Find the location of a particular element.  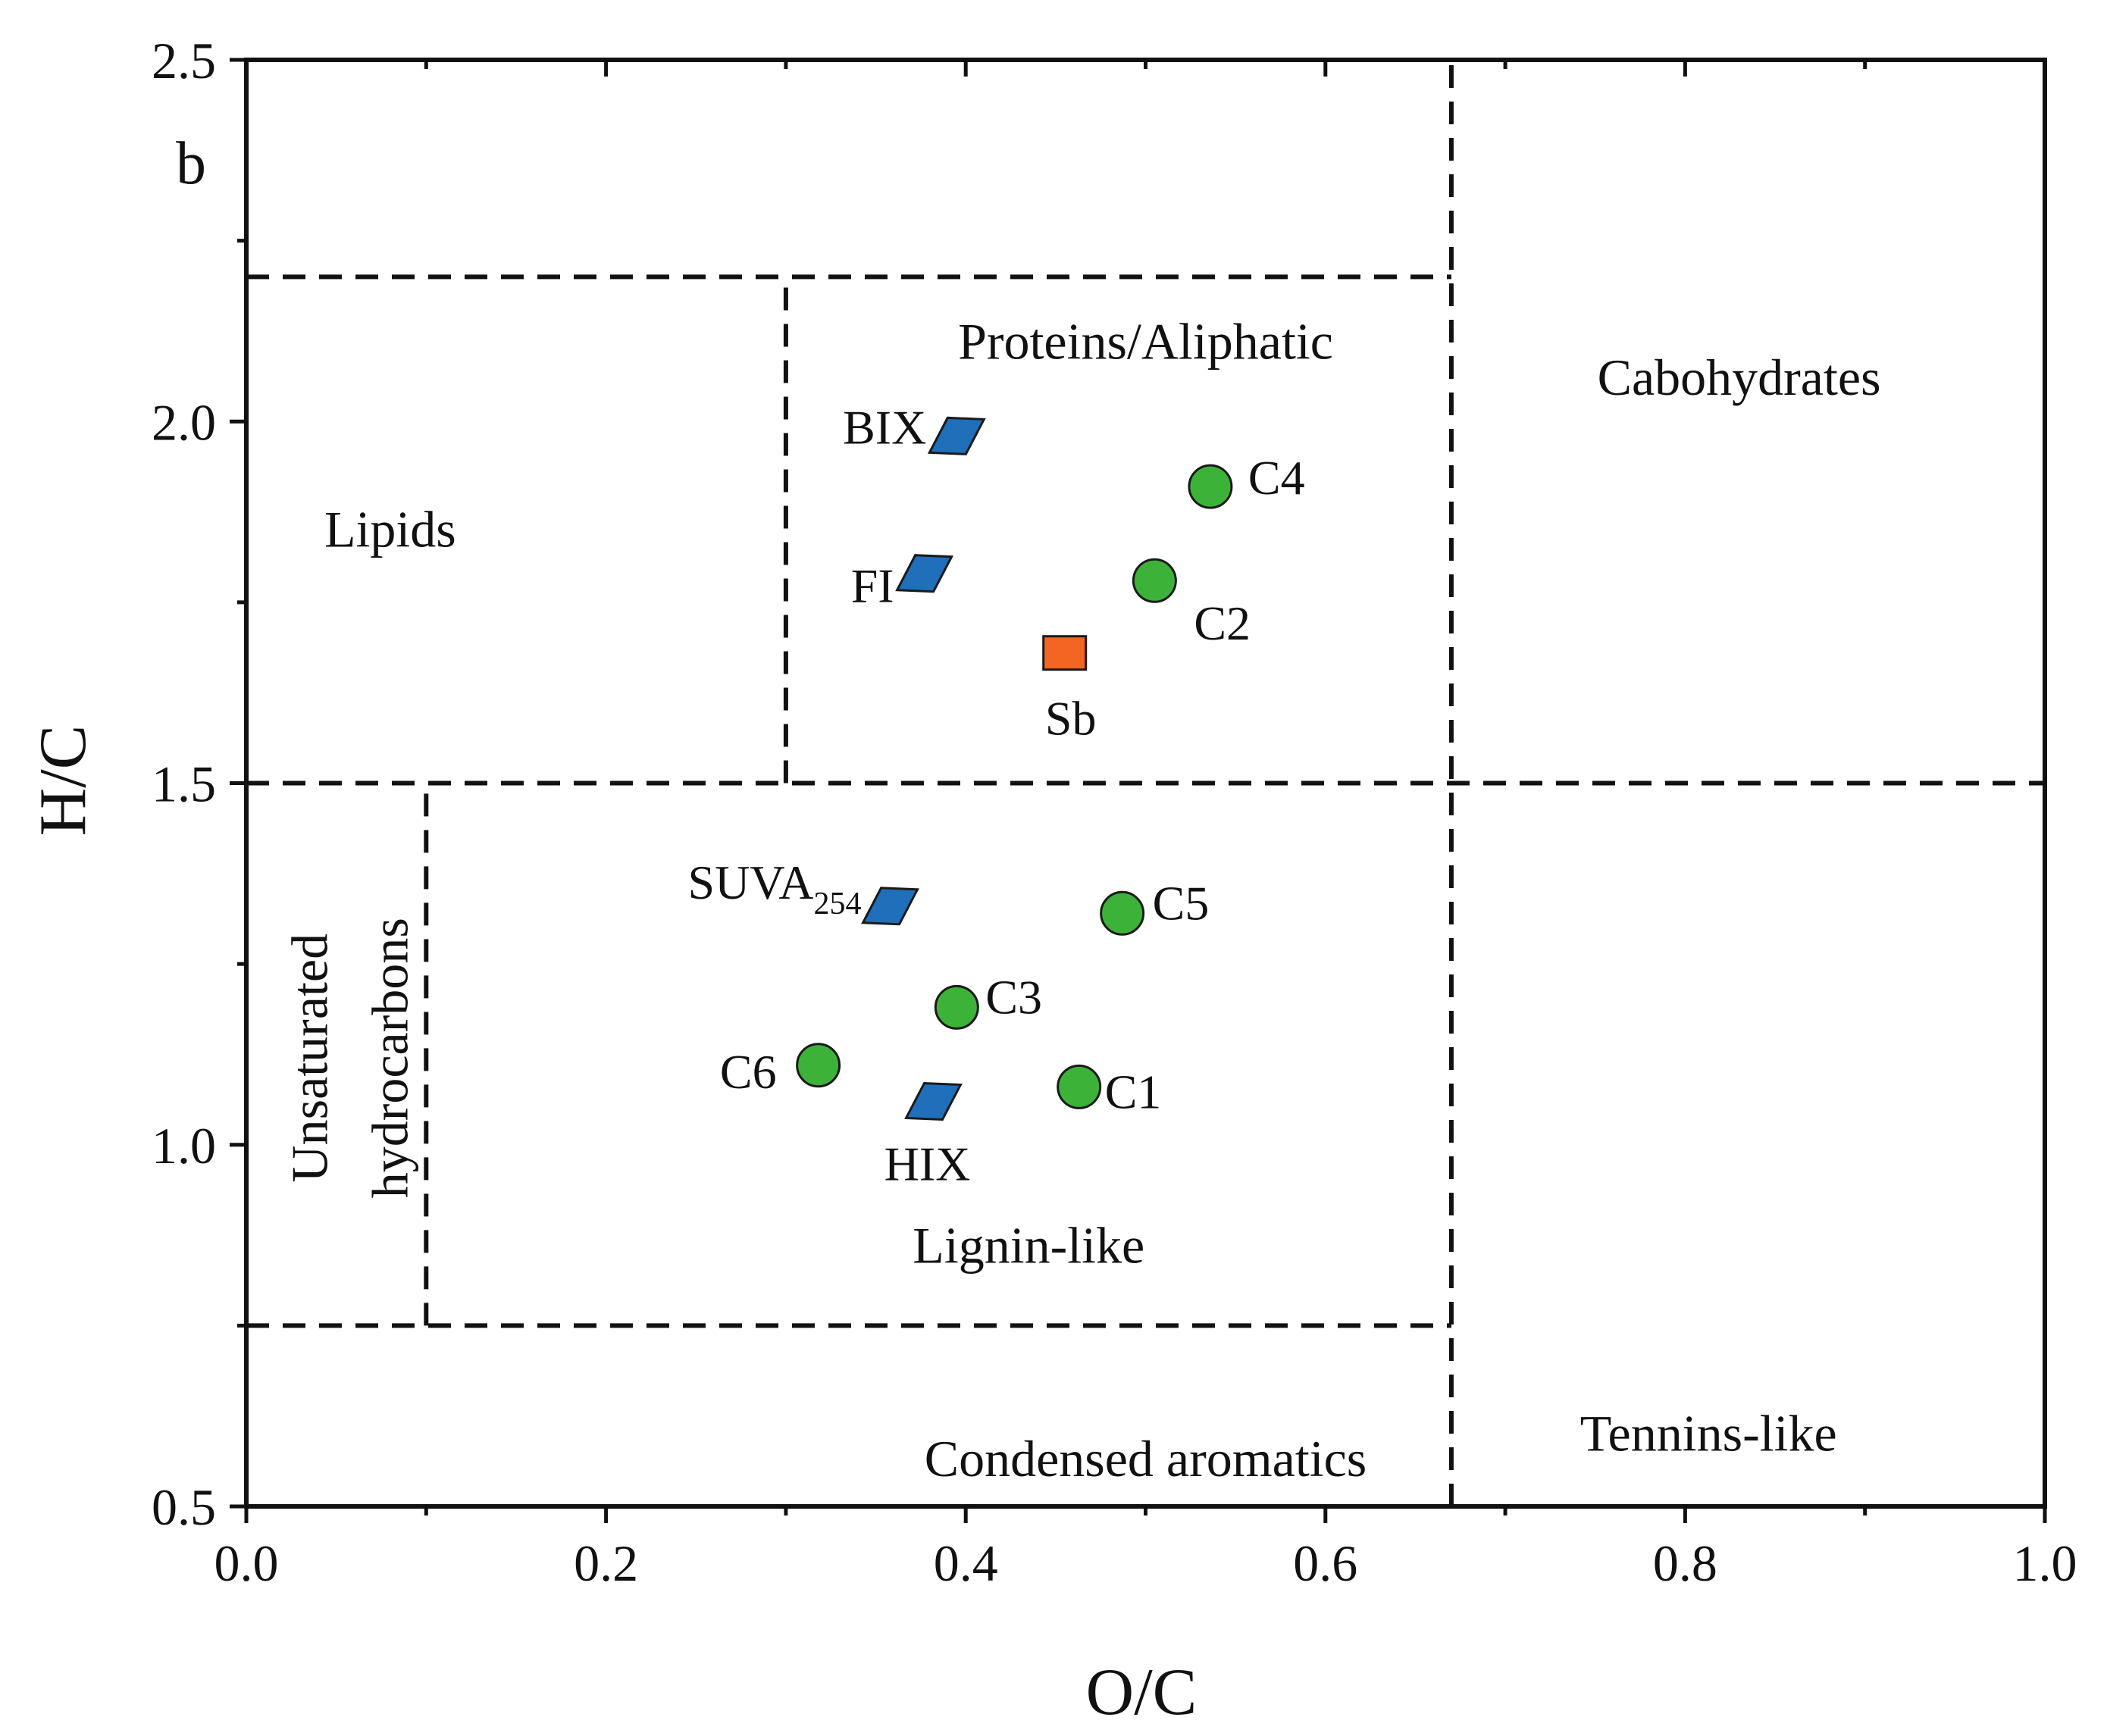

y-axis-title: H/C is located at coordinates (63, 781).